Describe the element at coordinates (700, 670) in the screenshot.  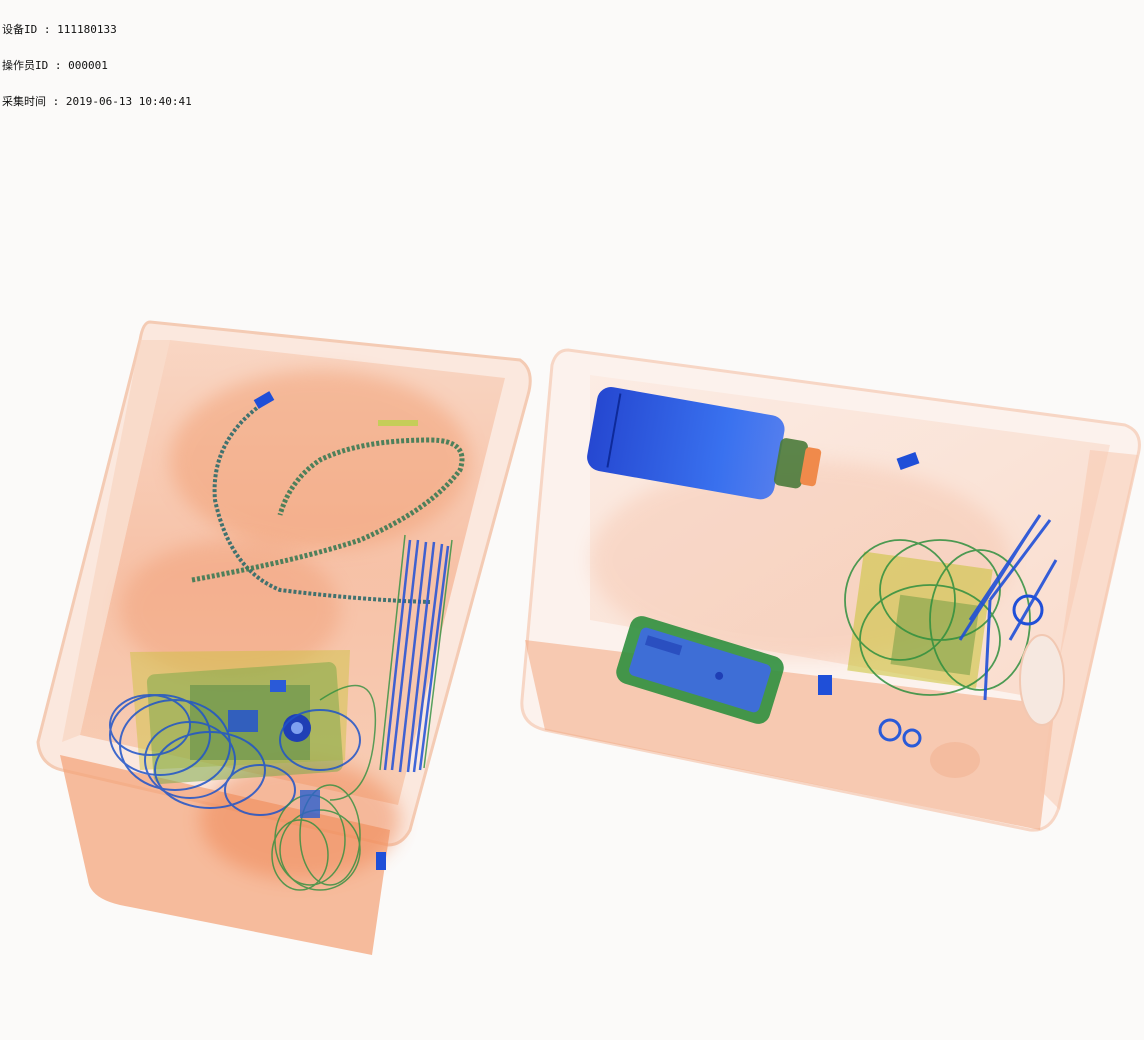
I see `smartphone` at that location.